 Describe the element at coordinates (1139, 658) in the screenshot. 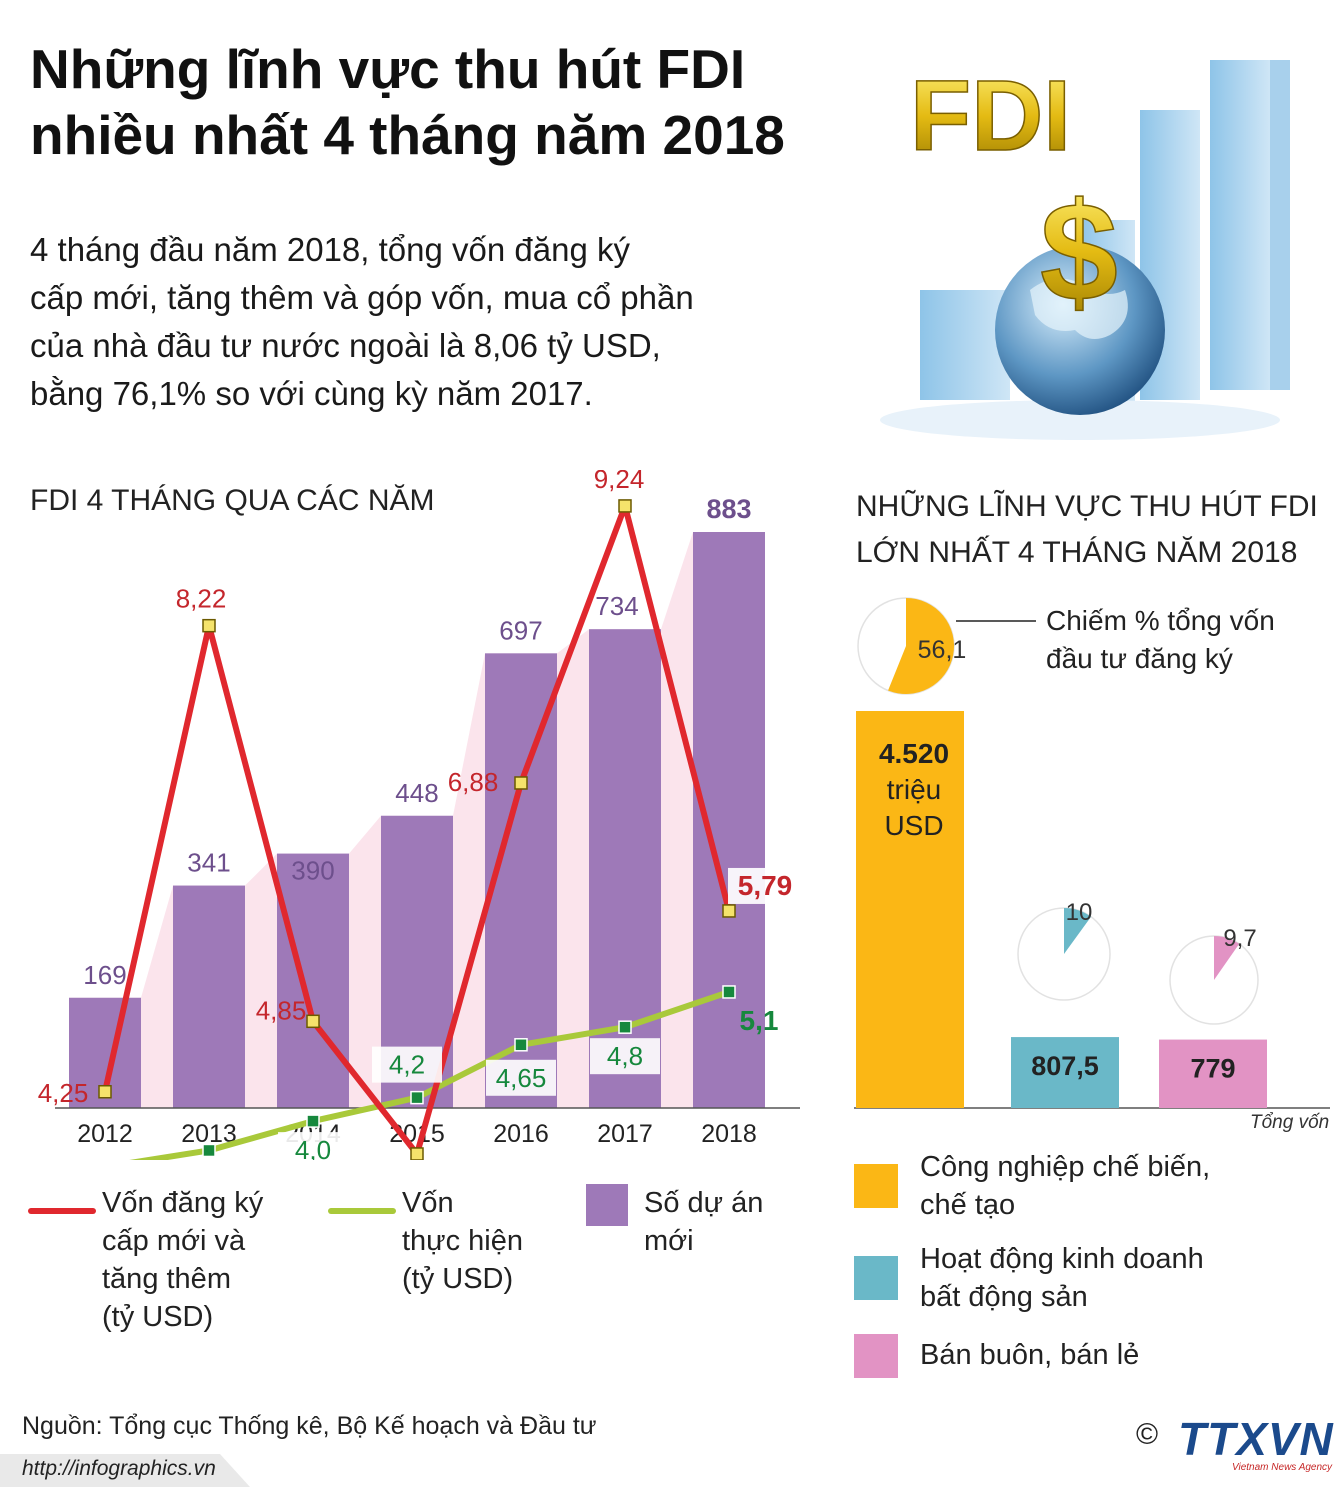

I see `pie-note: đầu tư đăng ký` at that location.